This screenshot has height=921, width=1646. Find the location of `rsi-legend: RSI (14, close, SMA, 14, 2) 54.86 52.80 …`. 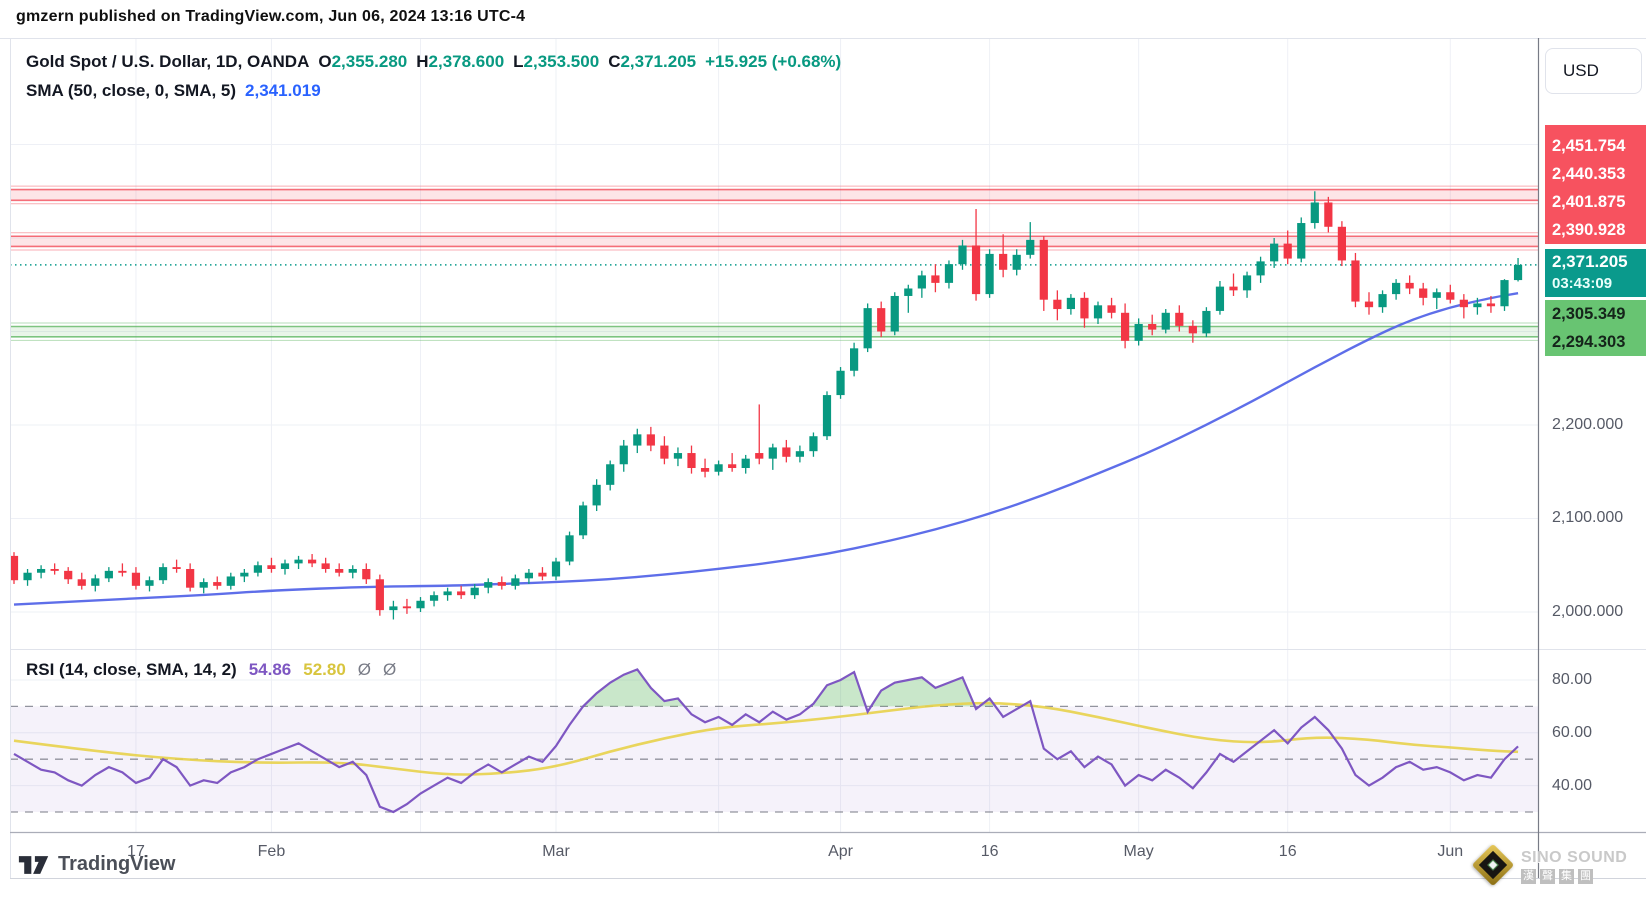

rsi-legend: RSI (14, close, SMA, 14, 2) 54.86 52.80 … is located at coordinates (211, 670).